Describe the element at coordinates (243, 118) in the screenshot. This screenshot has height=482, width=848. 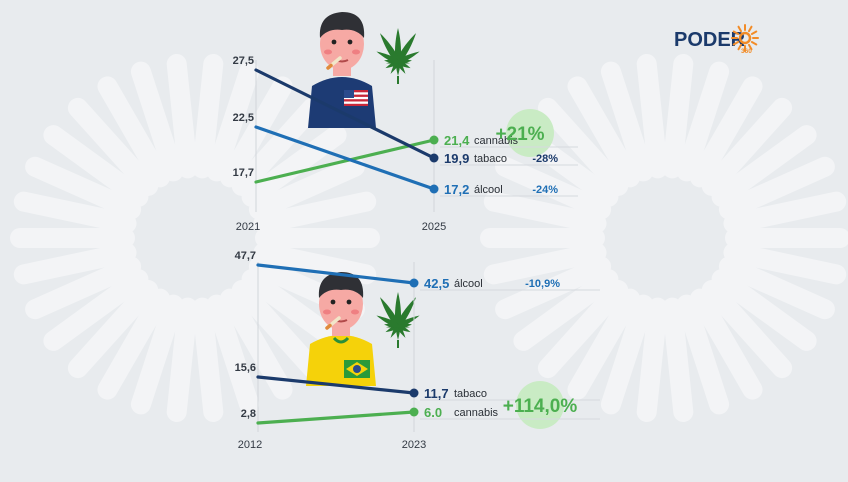
I see `start-value-label: 22,5` at that location.